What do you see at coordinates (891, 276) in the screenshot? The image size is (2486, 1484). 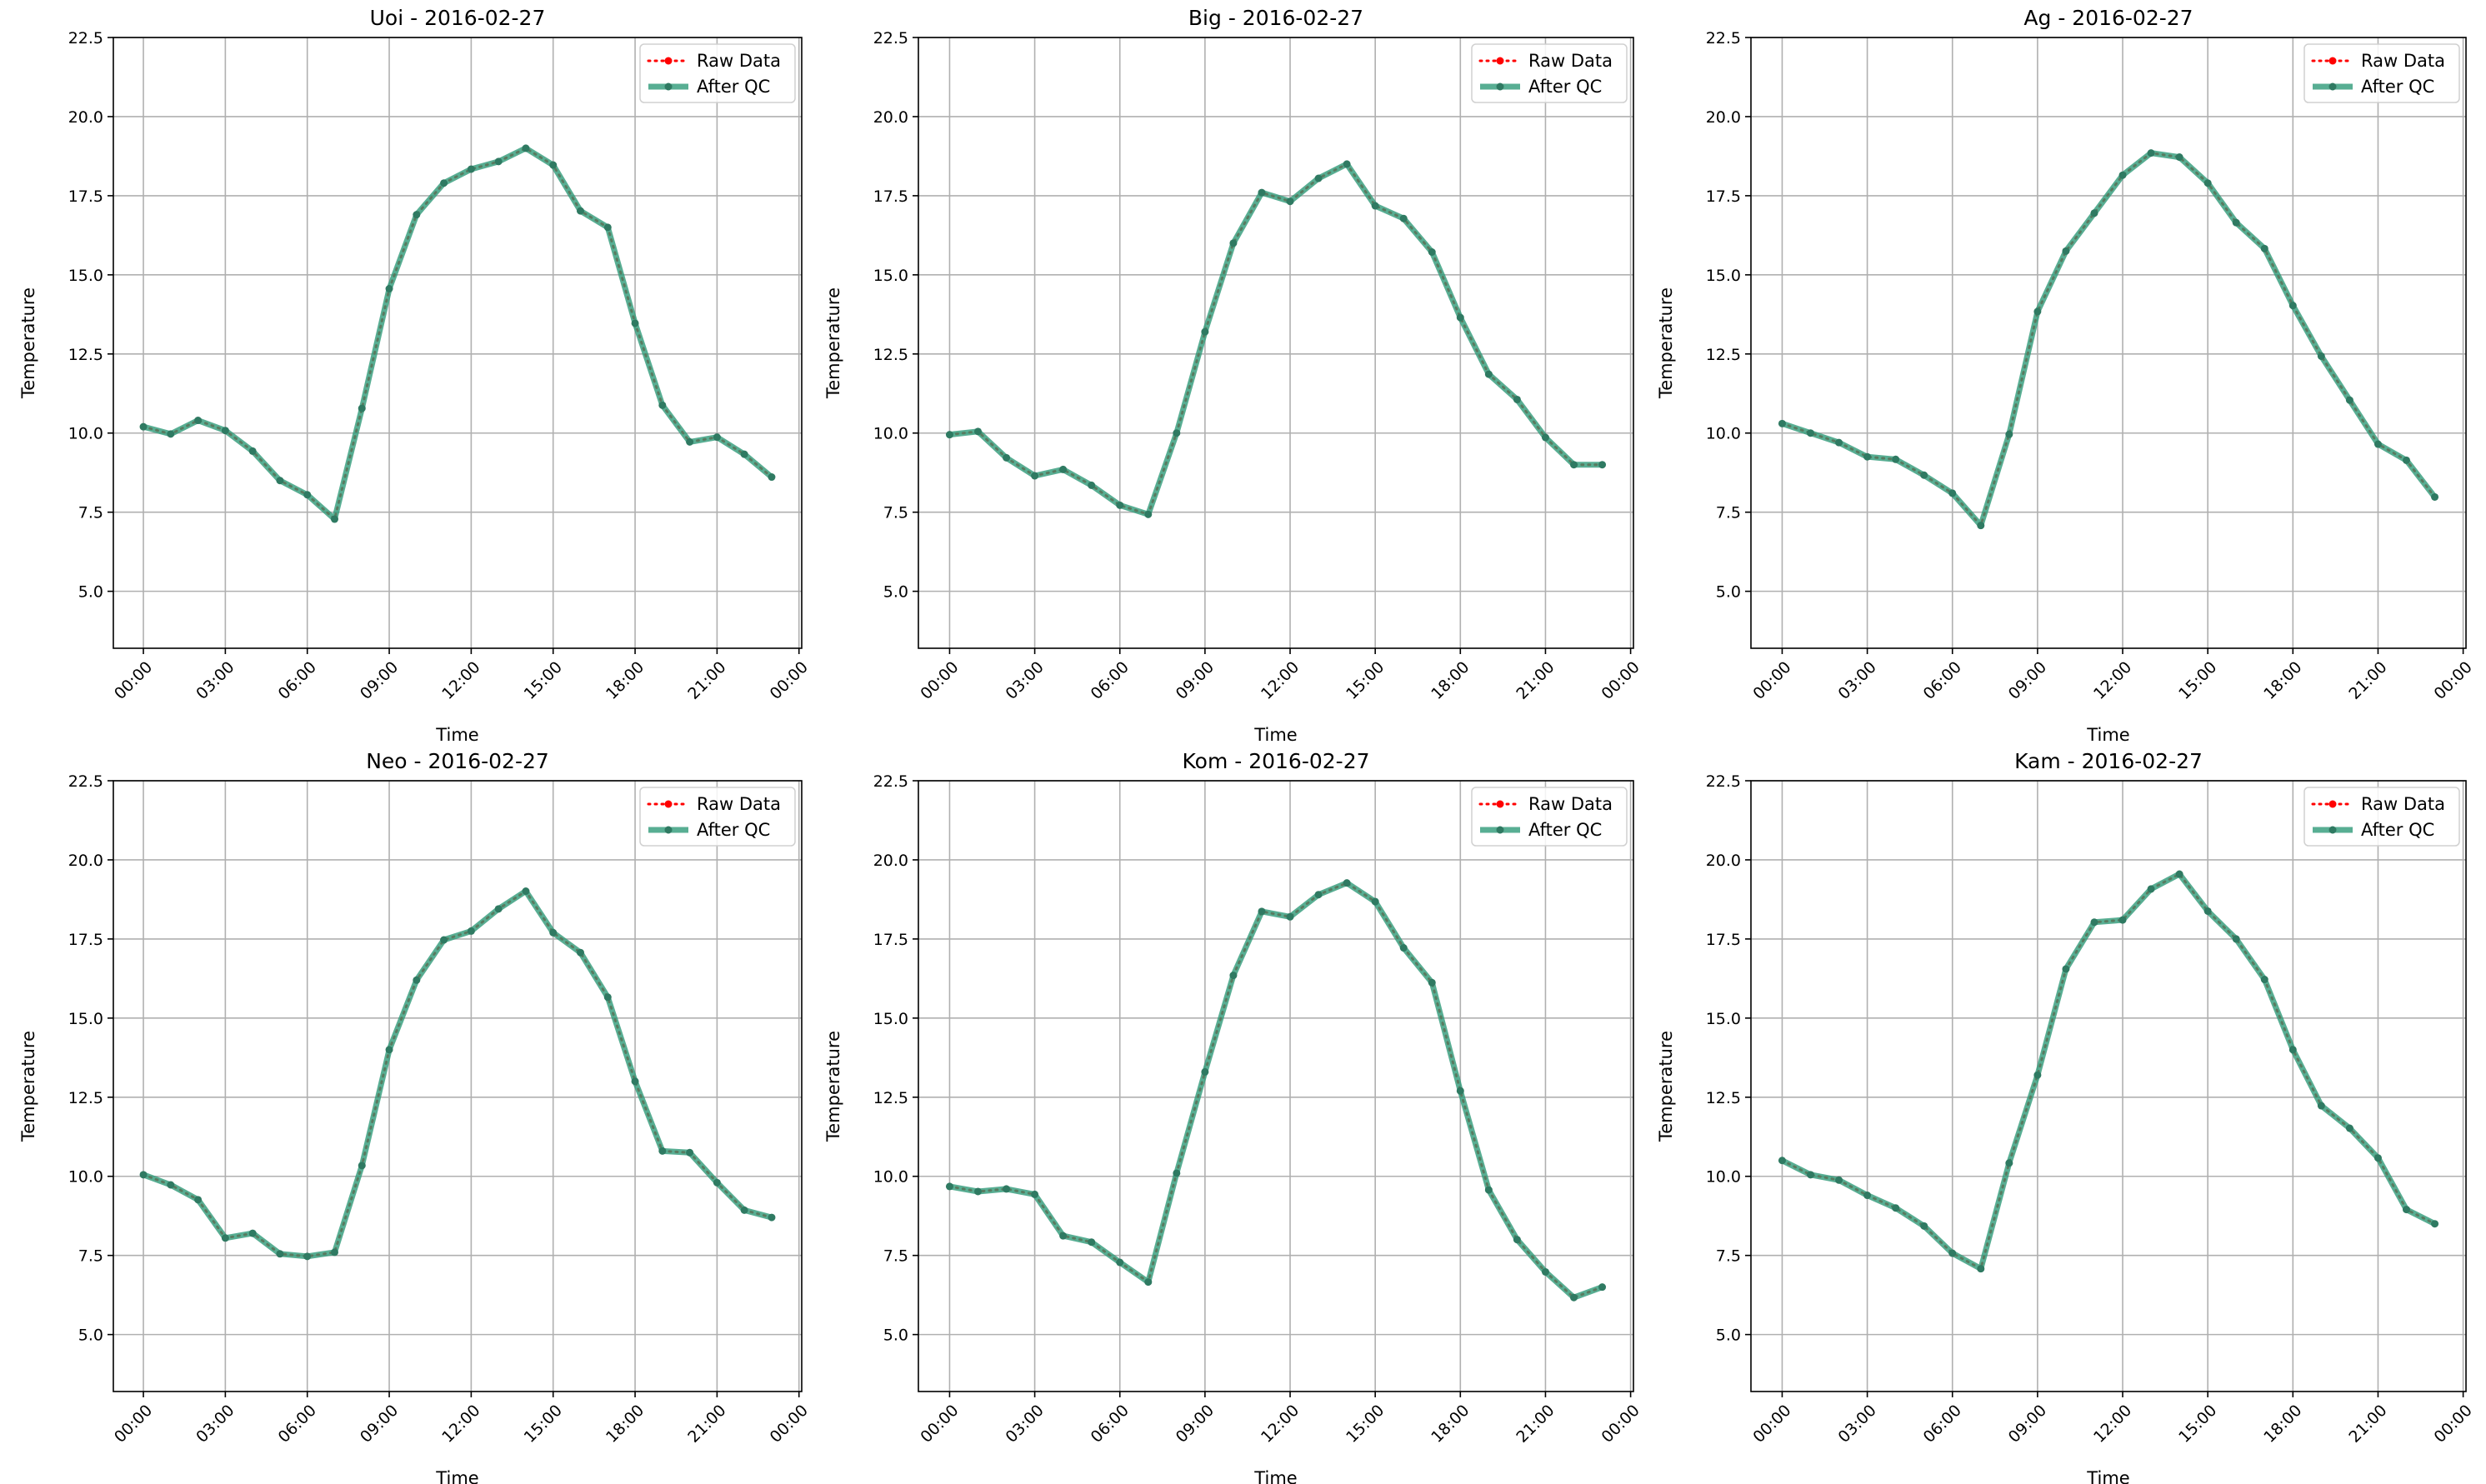 I see `y-tick-label: 15.0` at bounding box center [891, 276].